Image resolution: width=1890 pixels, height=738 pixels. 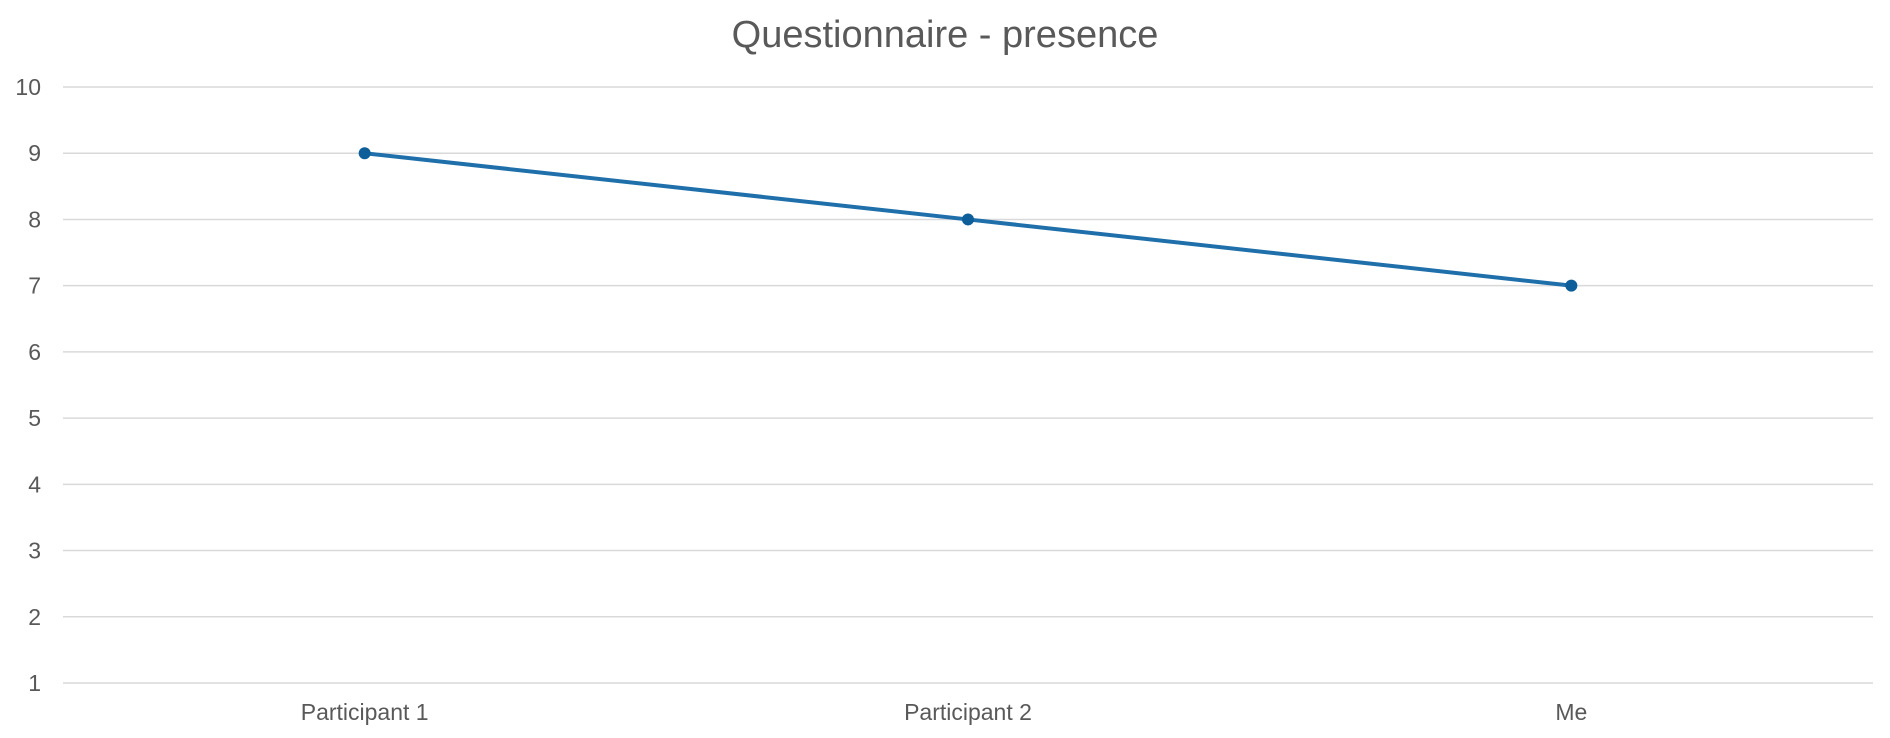 What do you see at coordinates (28, 87) in the screenshot?
I see `y-tick-label: 10` at bounding box center [28, 87].